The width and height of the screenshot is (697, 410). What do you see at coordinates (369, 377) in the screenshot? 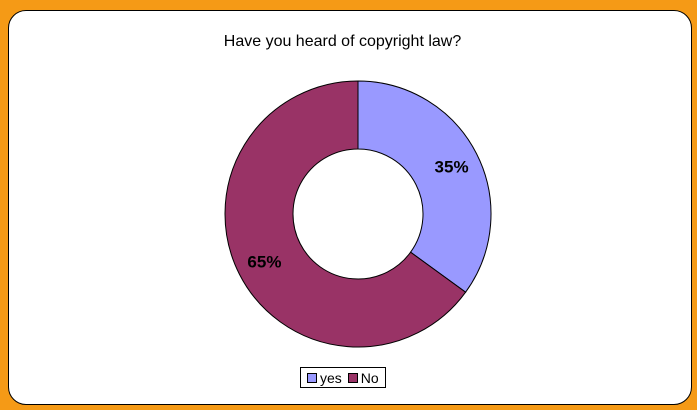
I see `legend-label-no: No` at bounding box center [369, 377].